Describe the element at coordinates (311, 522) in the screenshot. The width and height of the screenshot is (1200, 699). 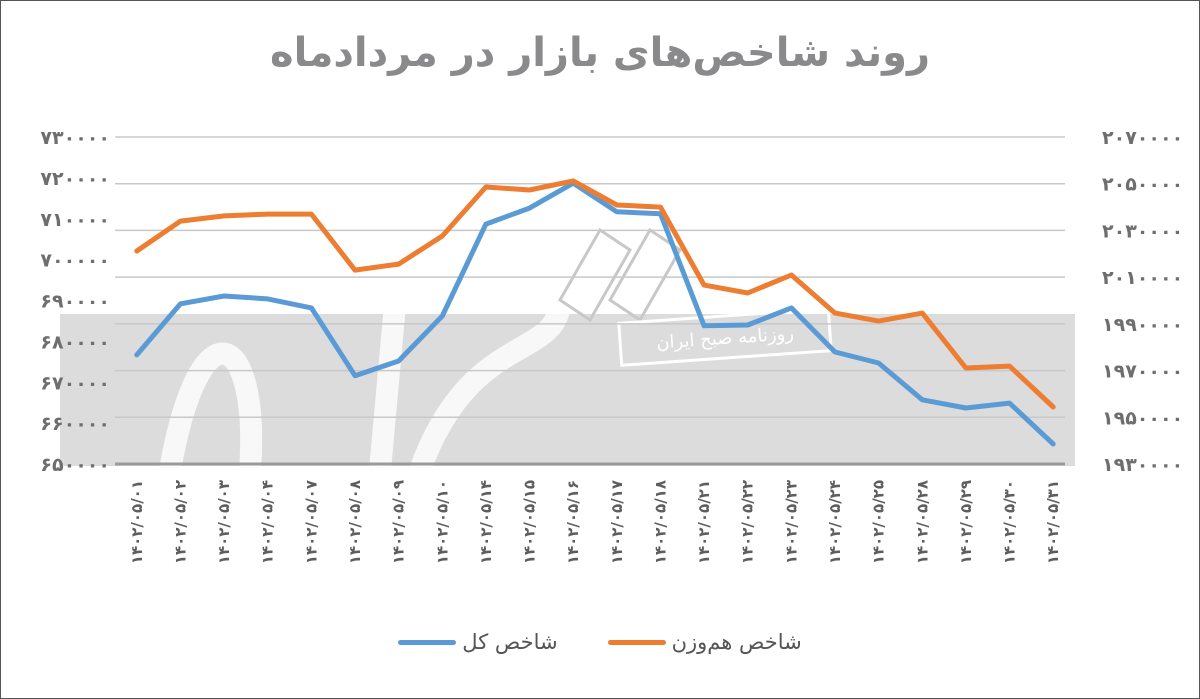
I see `svg-text: ۱۴۰۲/۰۵/۰۷` at that location.